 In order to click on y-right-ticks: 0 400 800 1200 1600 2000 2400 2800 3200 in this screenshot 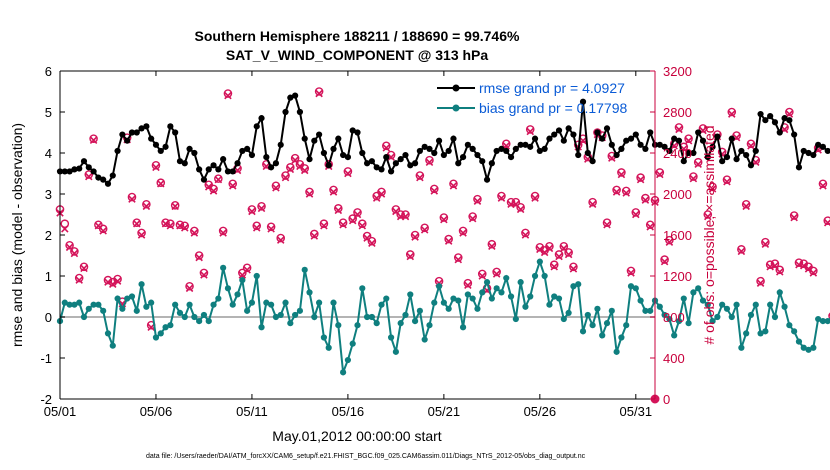, I will do `click(671, 235)`.